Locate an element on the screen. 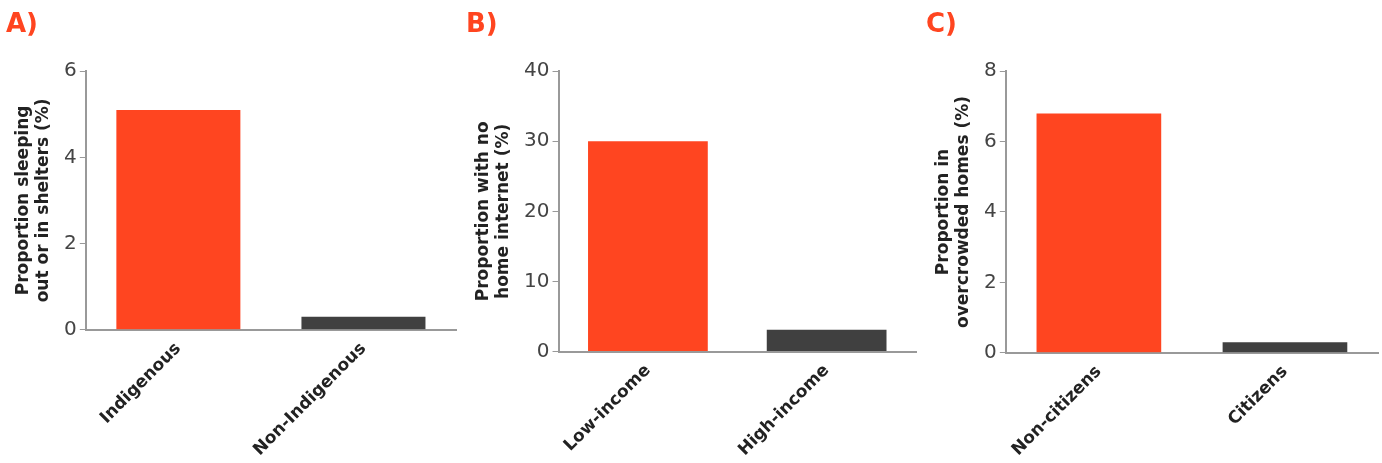 The image size is (1382, 463). y-axis-title: Proportion in overcrowded homes (%) is located at coordinates (952, 211).